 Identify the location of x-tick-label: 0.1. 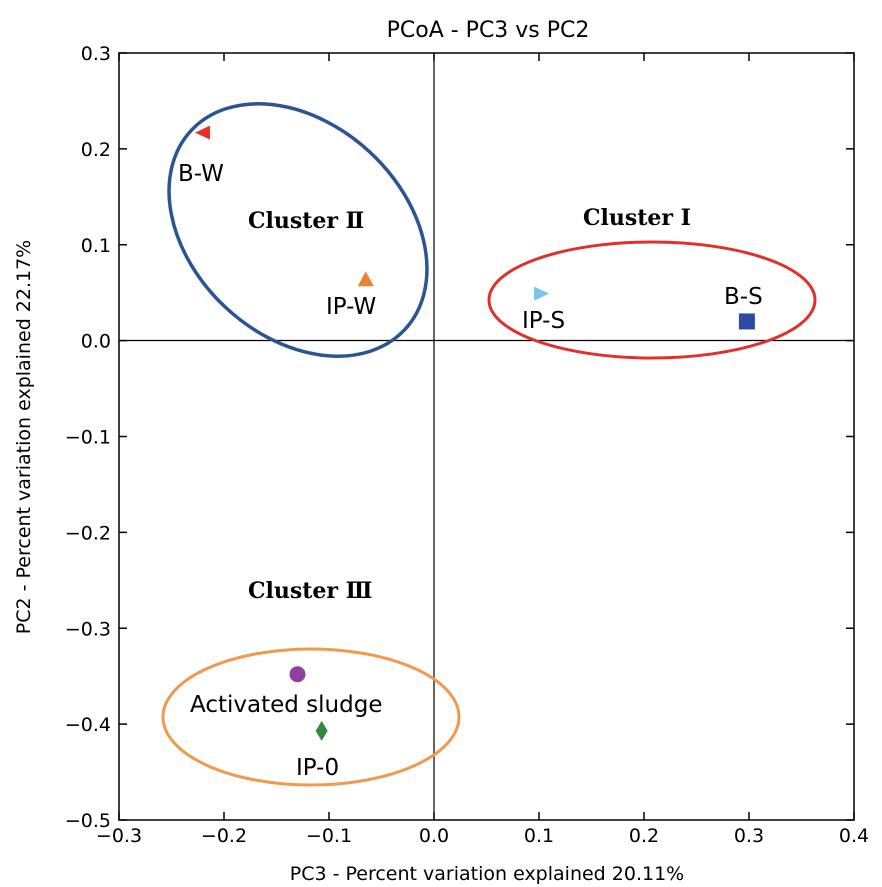
(539, 836).